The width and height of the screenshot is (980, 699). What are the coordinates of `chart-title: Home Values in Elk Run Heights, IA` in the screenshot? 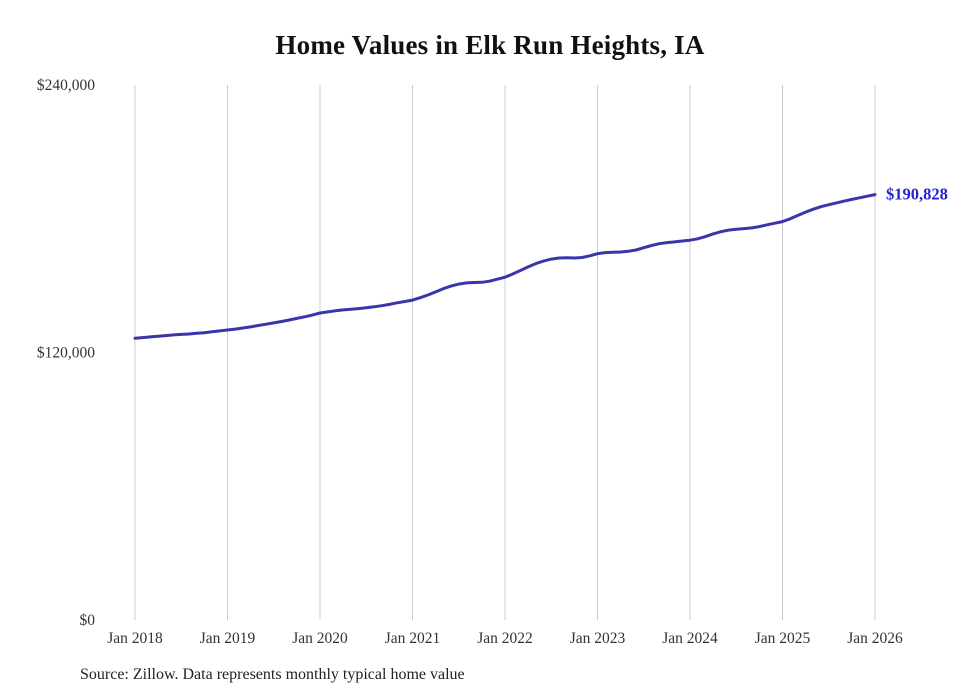 It's located at (490, 45).